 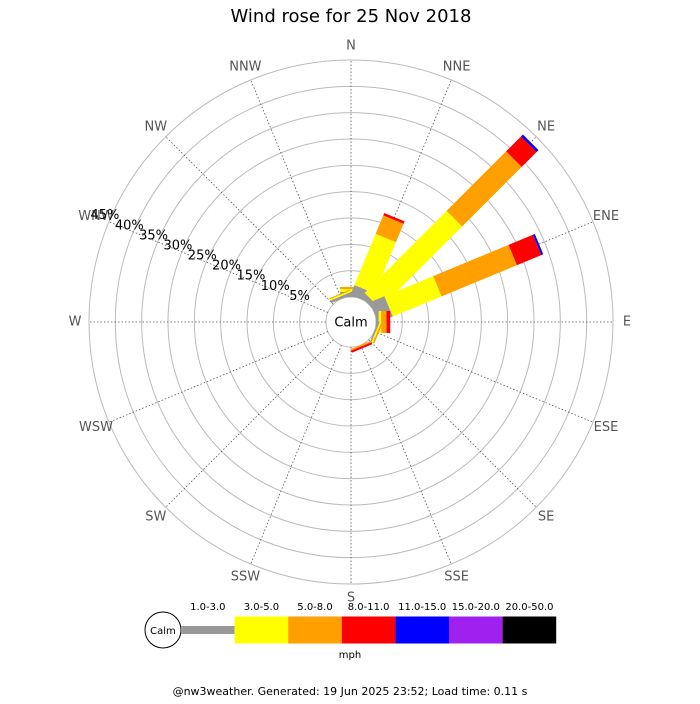 I want to click on direction-label: SSW, so click(x=246, y=576).